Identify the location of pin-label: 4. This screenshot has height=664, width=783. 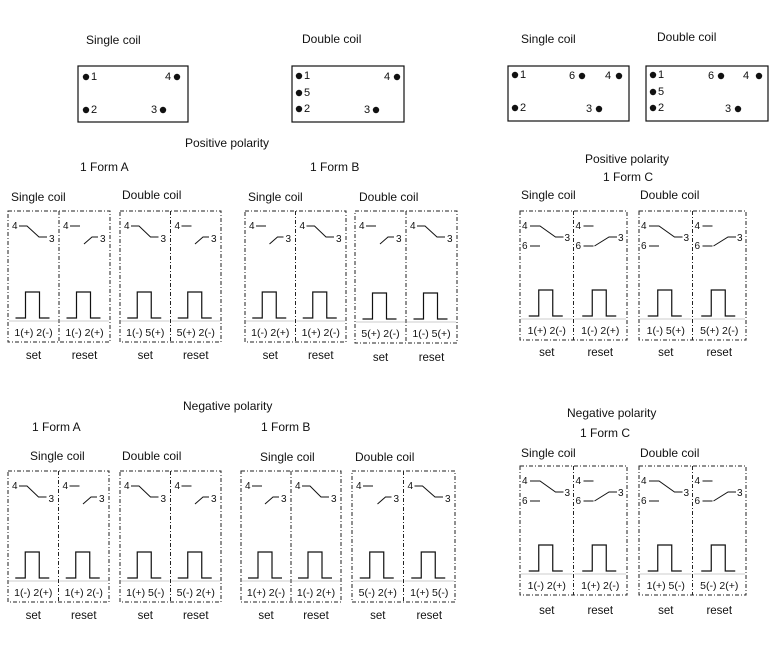
(608, 76).